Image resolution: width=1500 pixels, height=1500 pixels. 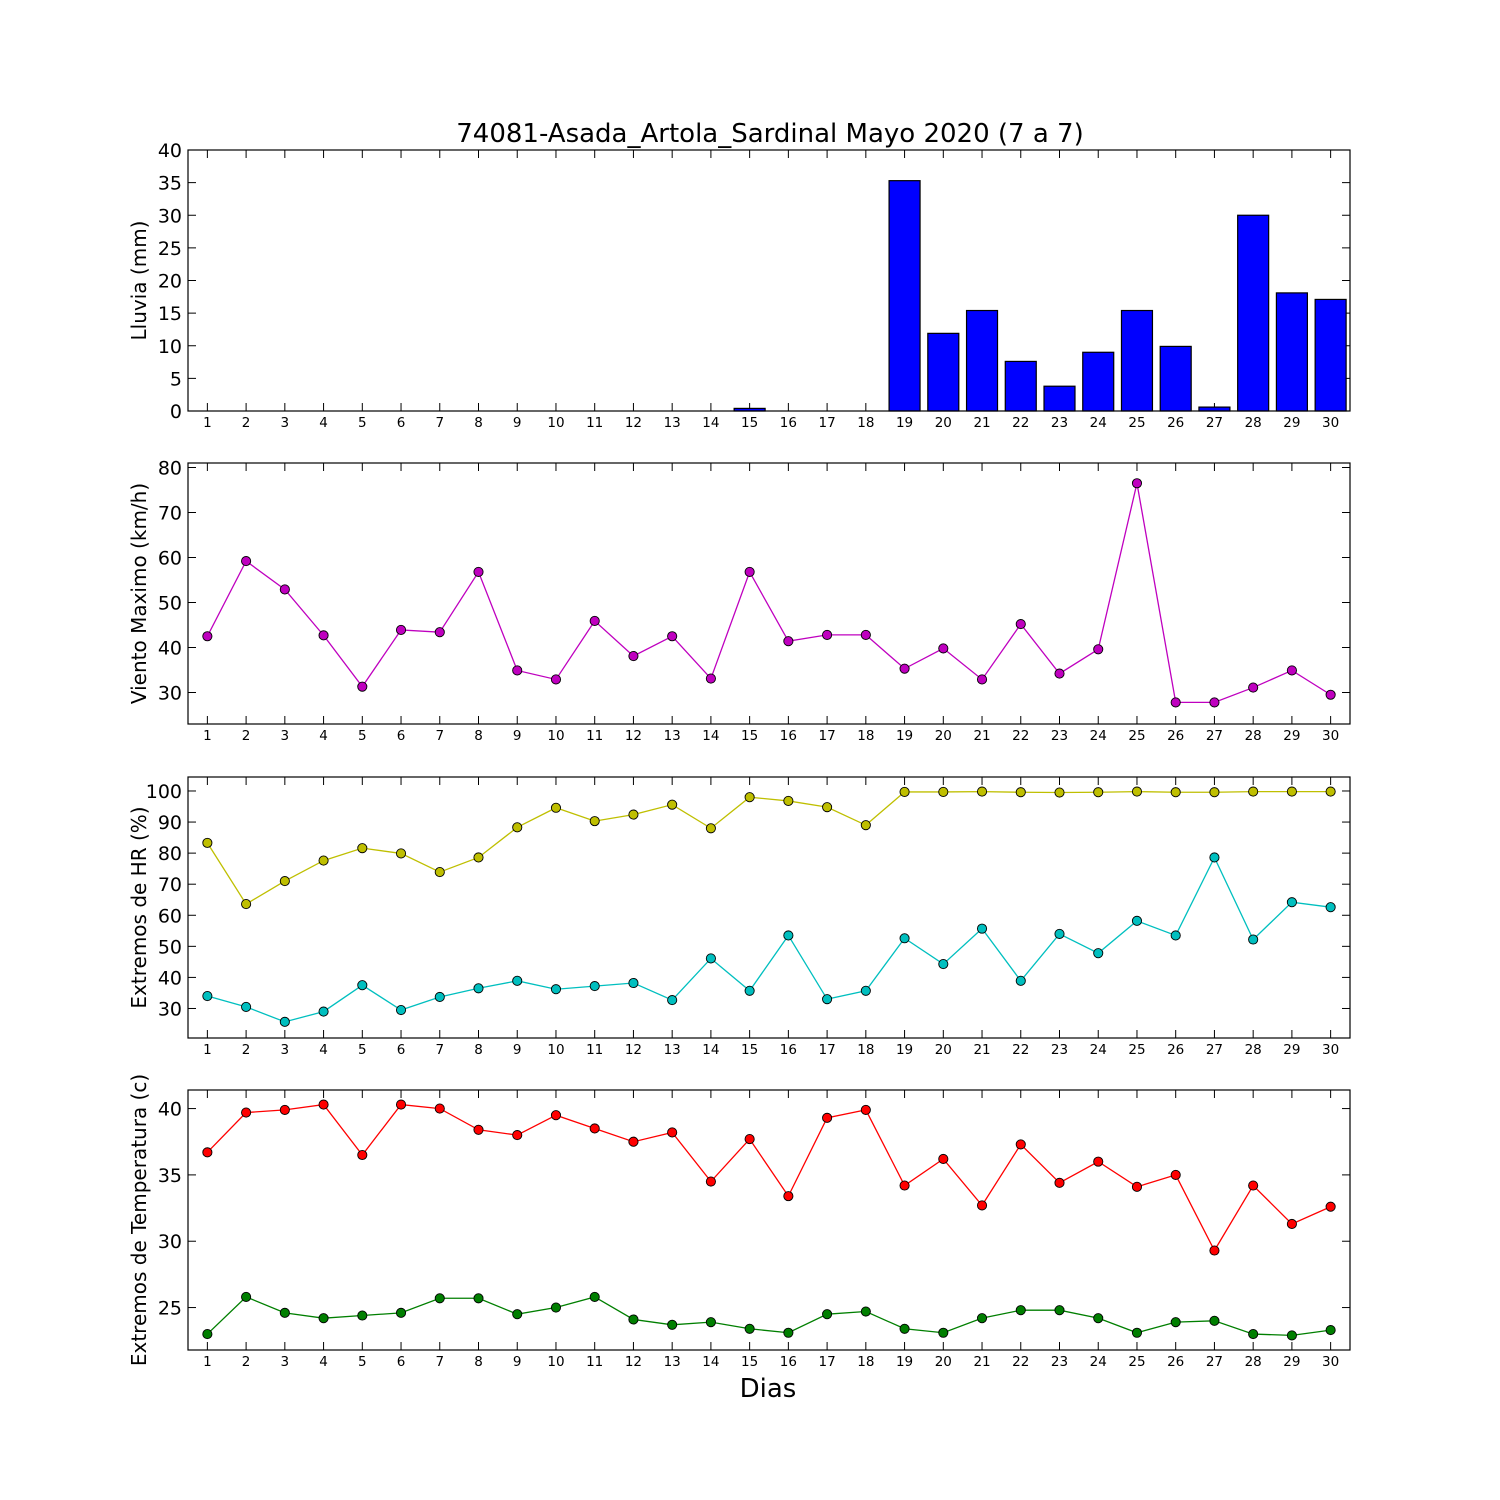 I want to click on x-tick-label: 19, so click(x=904, y=736).